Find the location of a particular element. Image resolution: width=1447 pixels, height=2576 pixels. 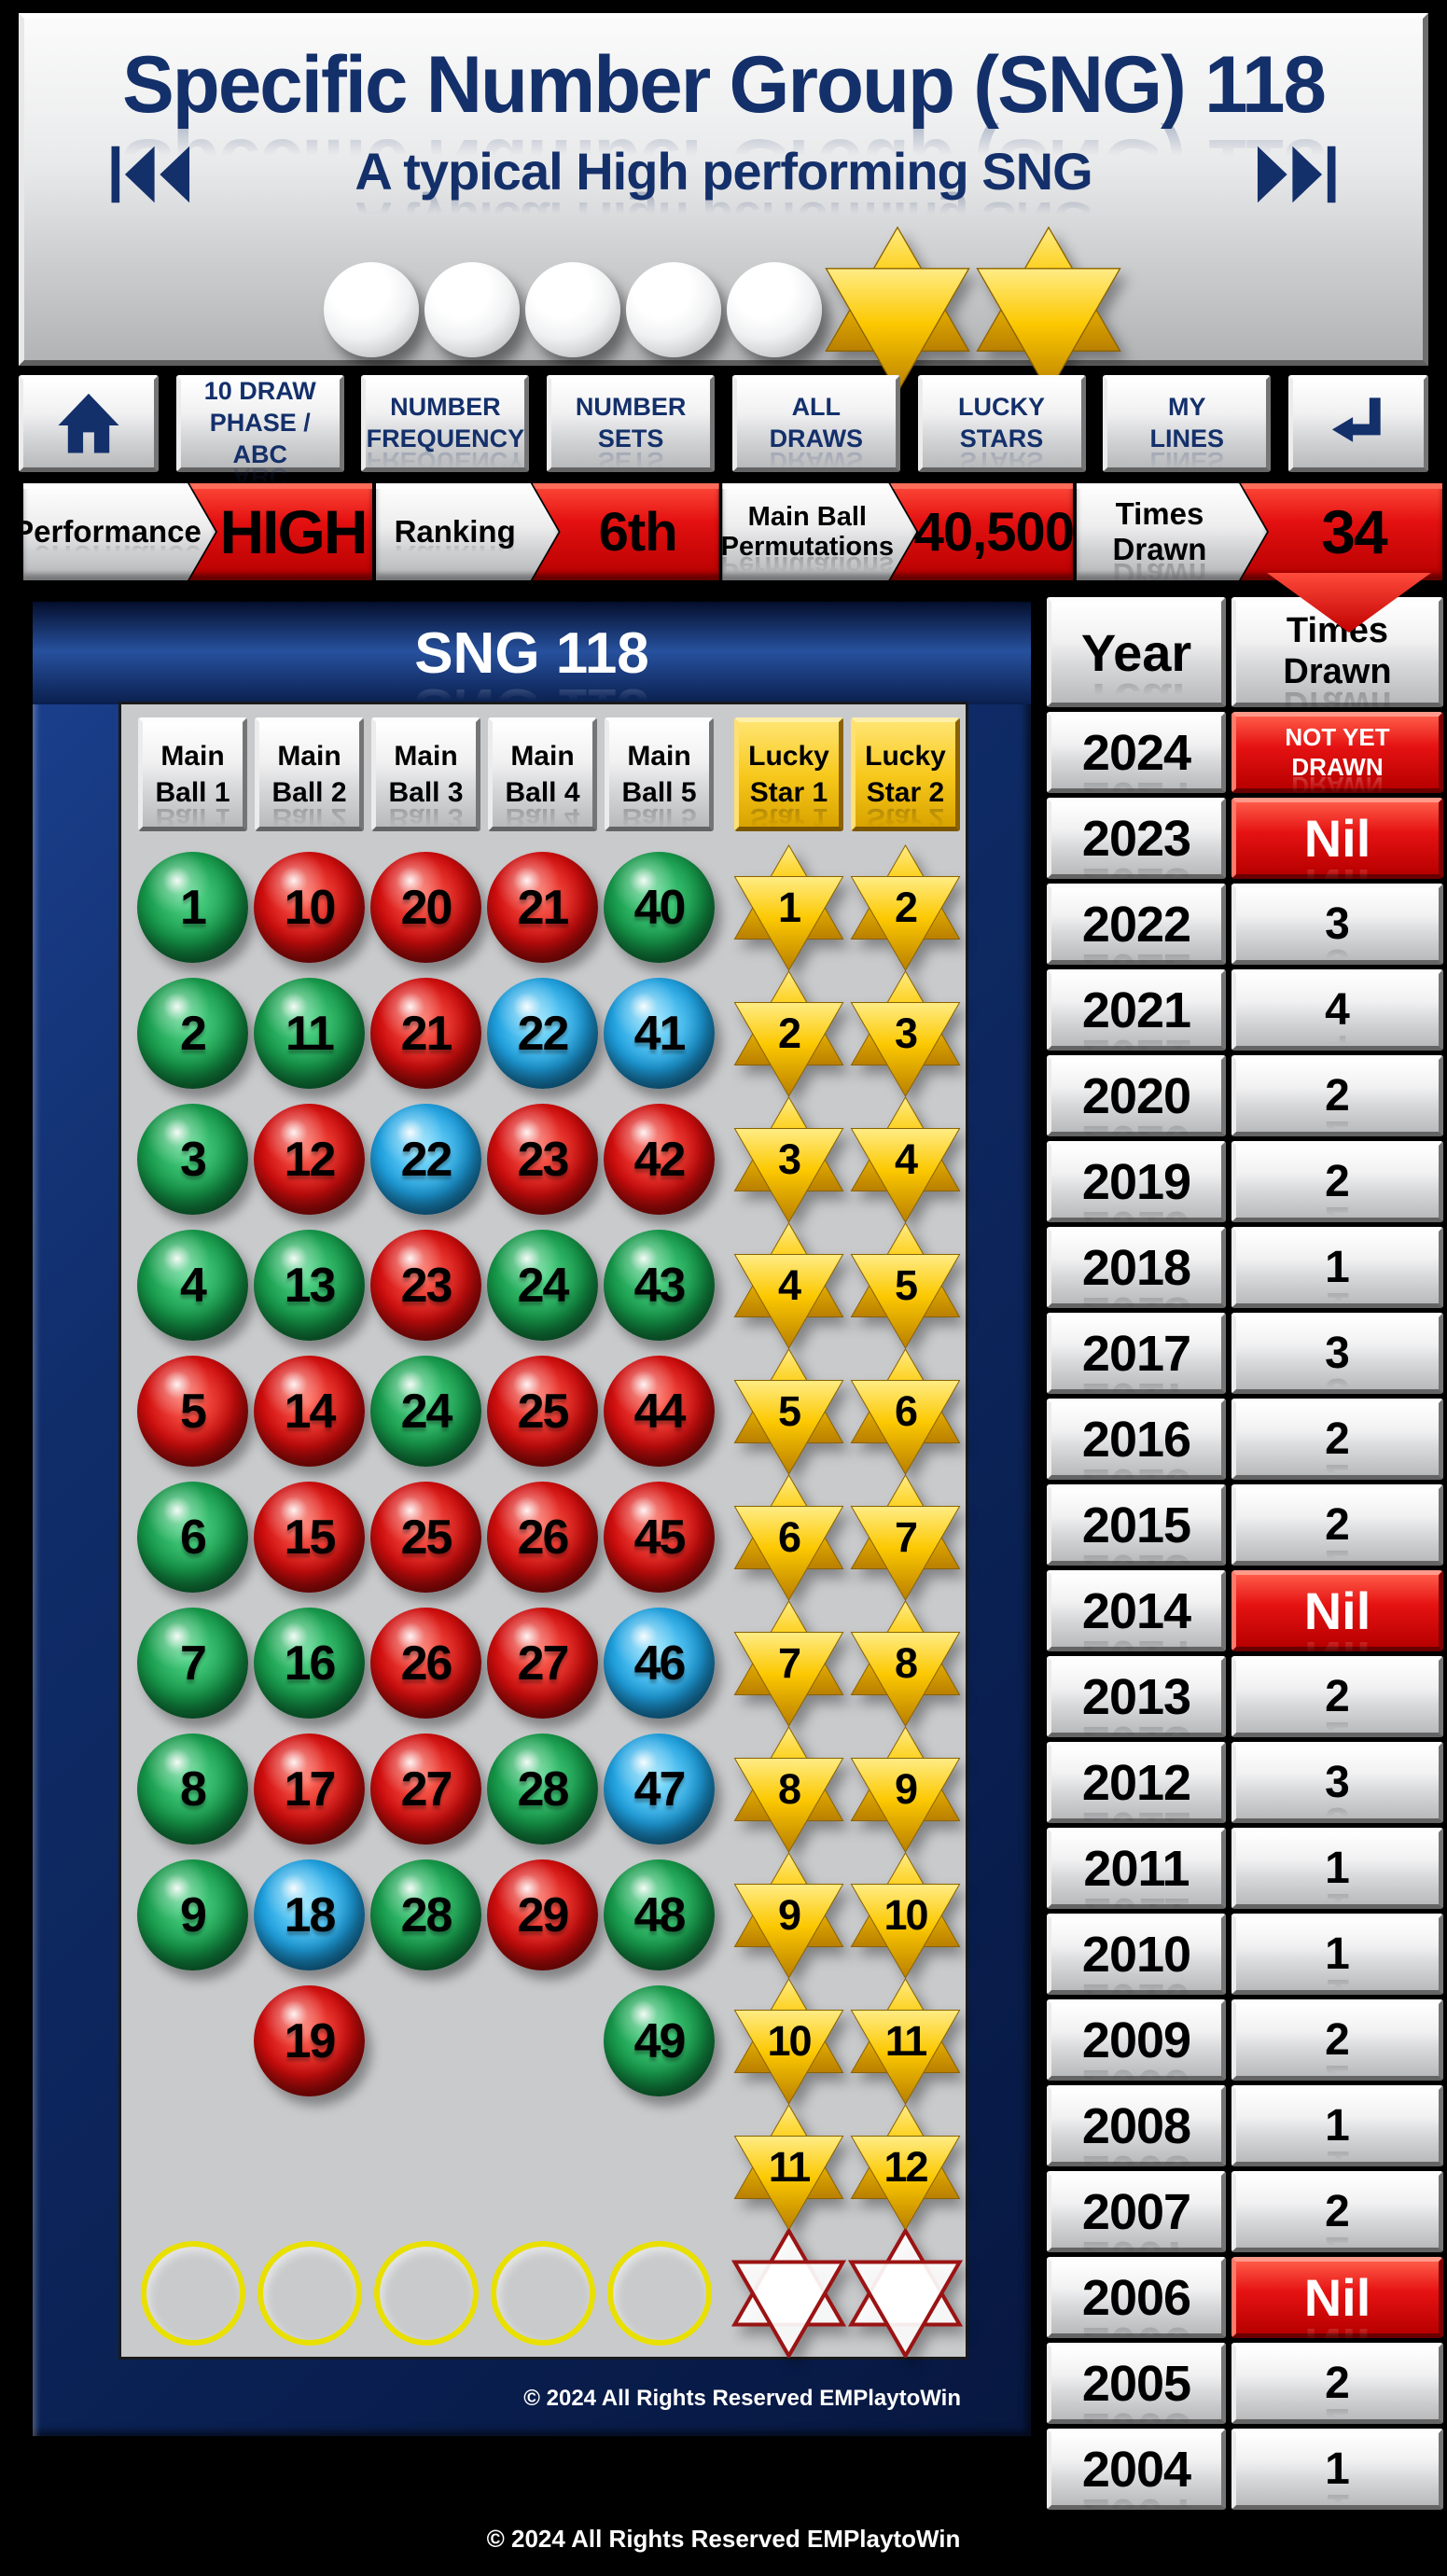

main-ball-13: 13 is located at coordinates (309, 1285).